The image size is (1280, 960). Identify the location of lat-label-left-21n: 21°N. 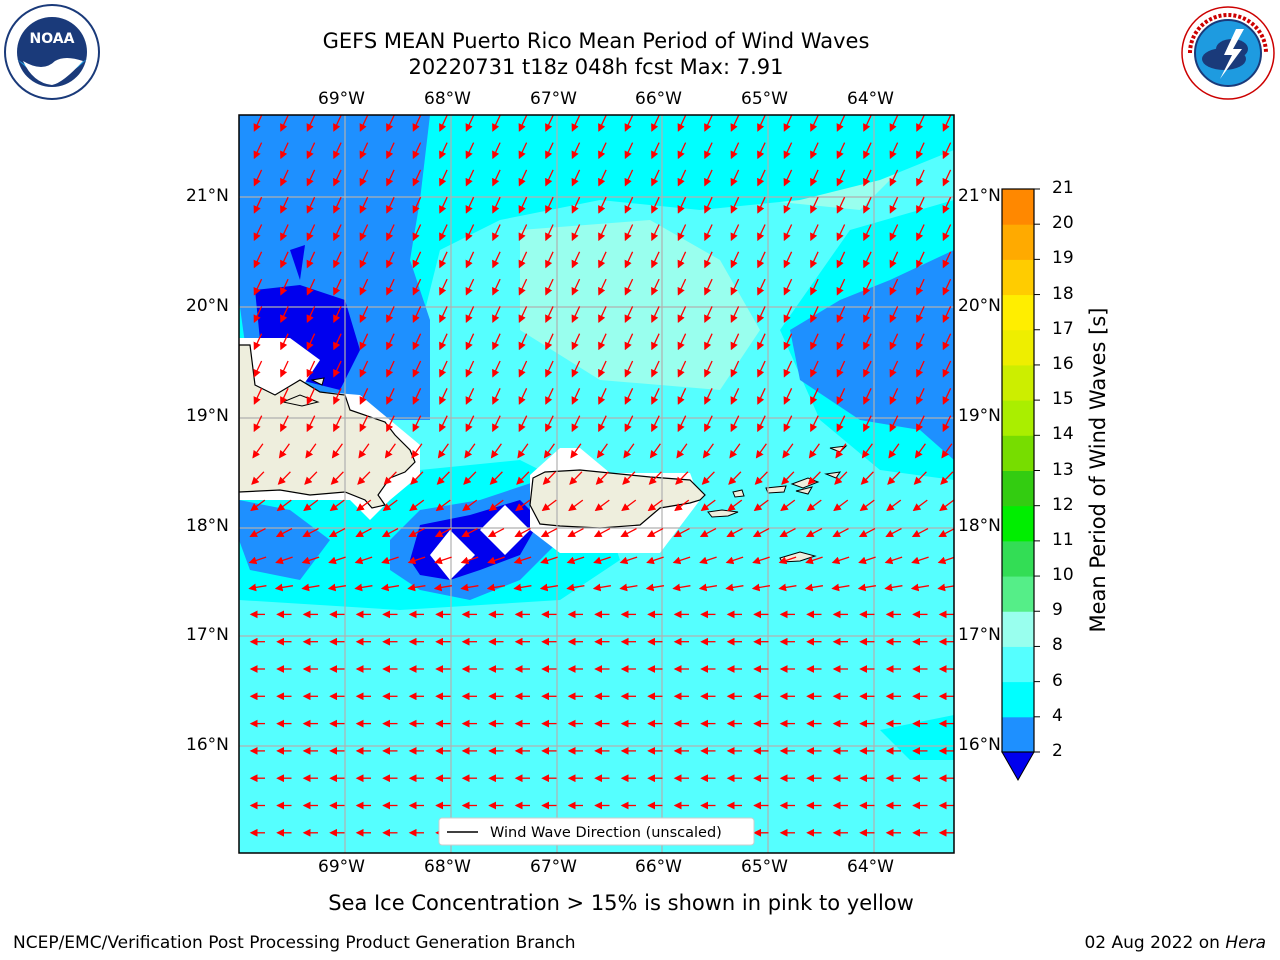
(207, 196).